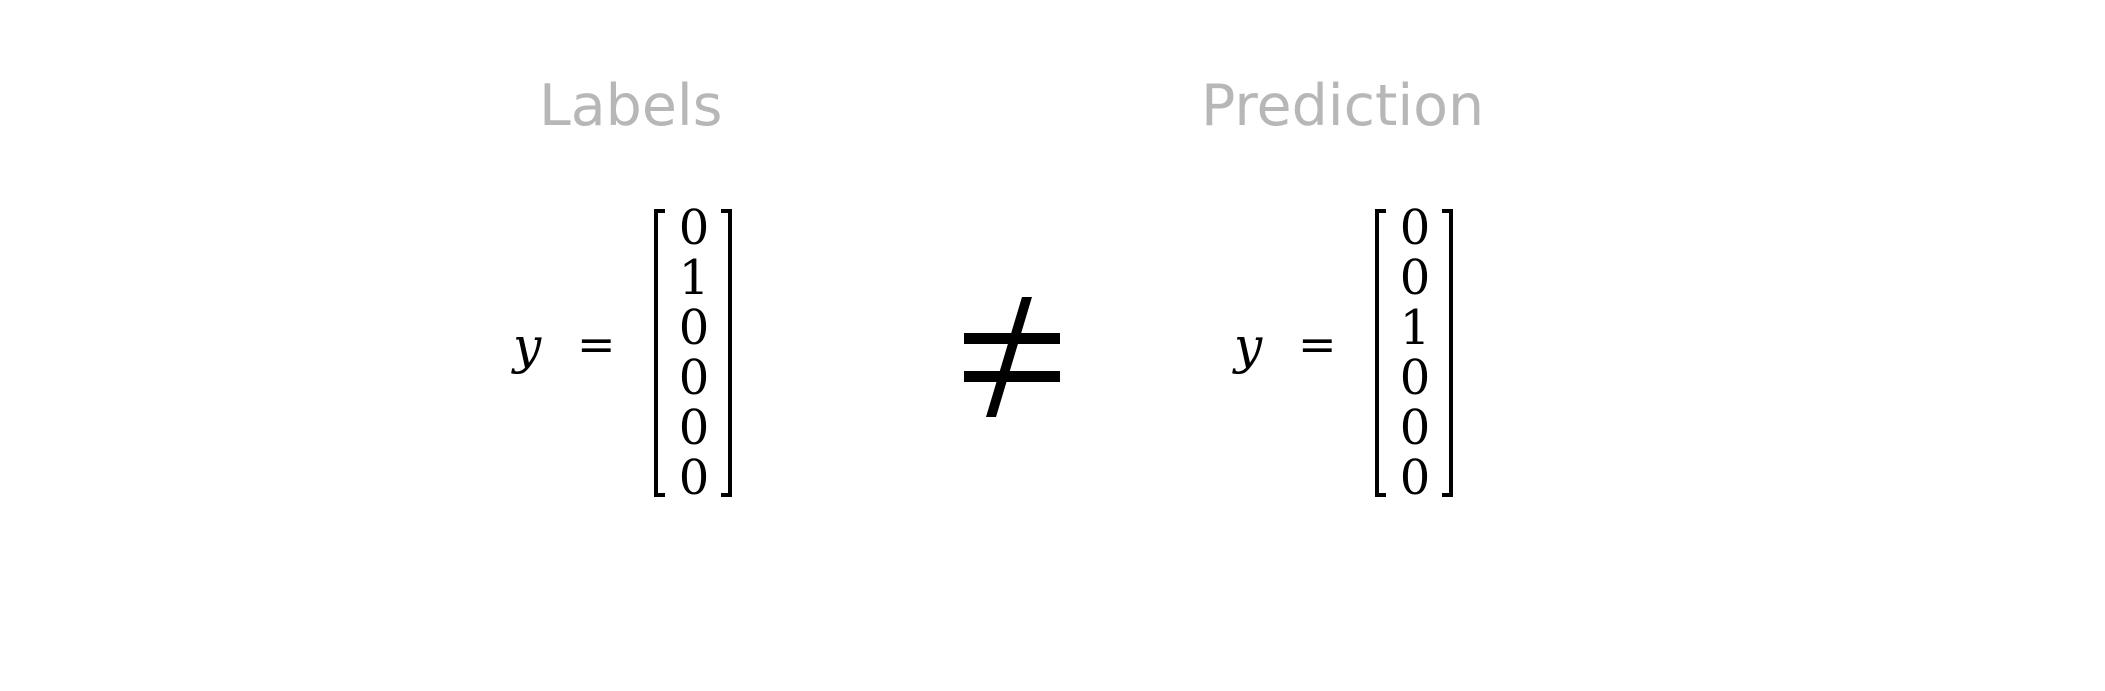  What do you see at coordinates (1012, 357) in the screenshot?
I see `not-equal-icon` at bounding box center [1012, 357].